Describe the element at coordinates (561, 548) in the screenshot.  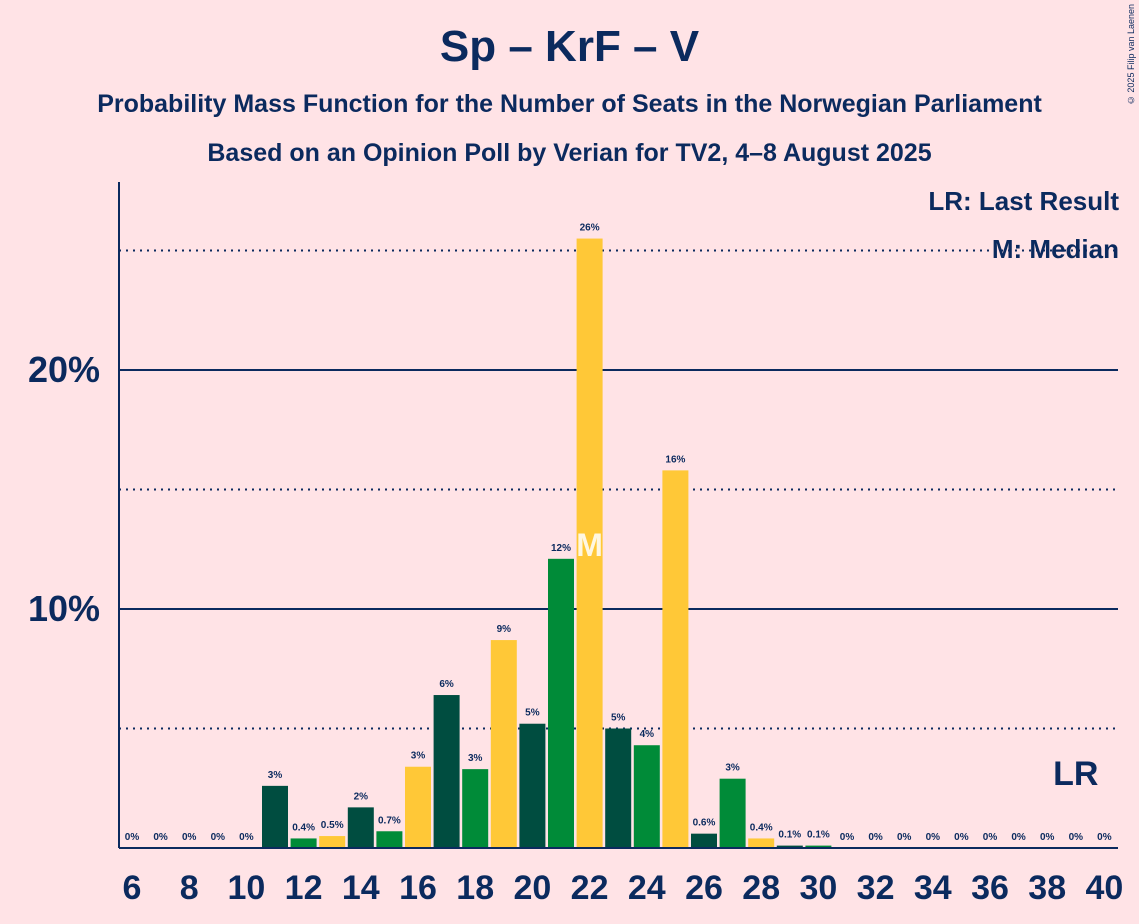
I see `bar-value-label: 12%` at that location.